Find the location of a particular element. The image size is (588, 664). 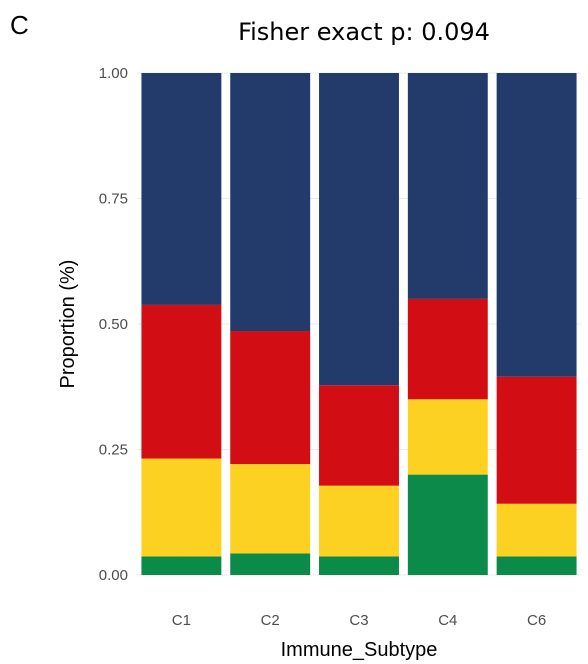

x-axis-ticks: C1 C2 C3 C4 C6 is located at coordinates (359, 620).